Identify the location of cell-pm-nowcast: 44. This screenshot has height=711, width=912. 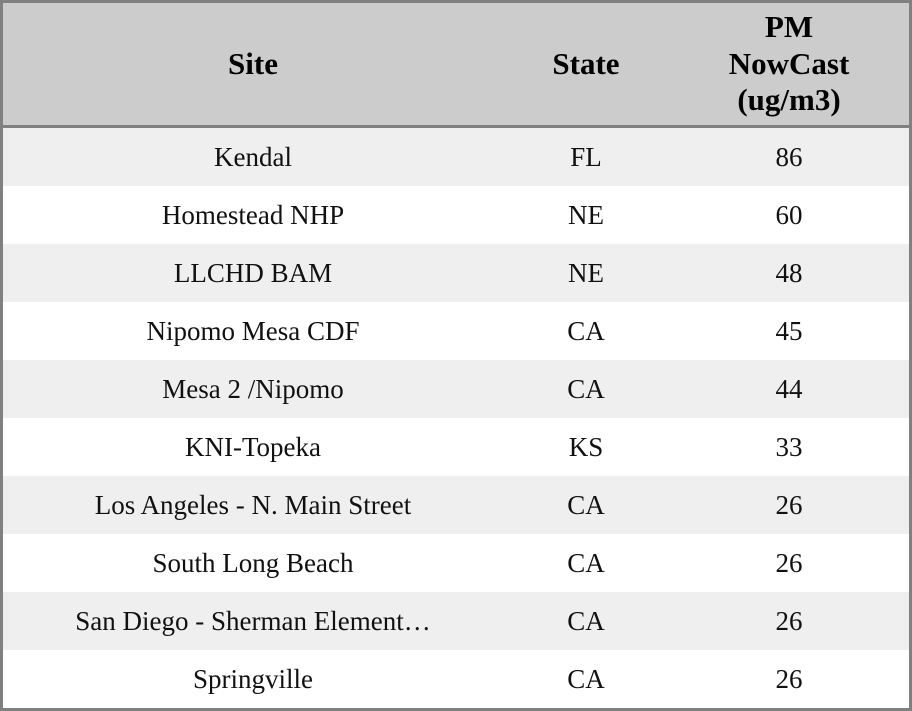
(789, 388).